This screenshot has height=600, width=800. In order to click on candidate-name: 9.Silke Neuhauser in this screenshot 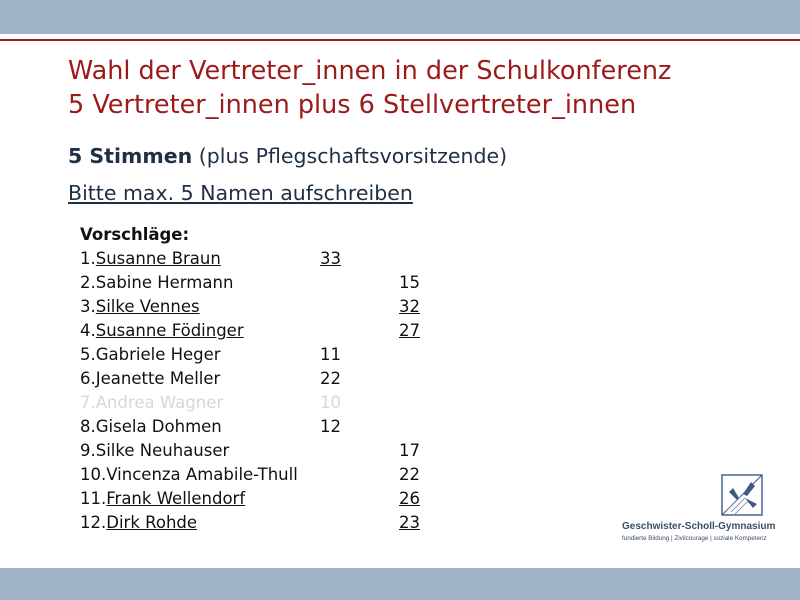, I will do `click(154, 451)`.